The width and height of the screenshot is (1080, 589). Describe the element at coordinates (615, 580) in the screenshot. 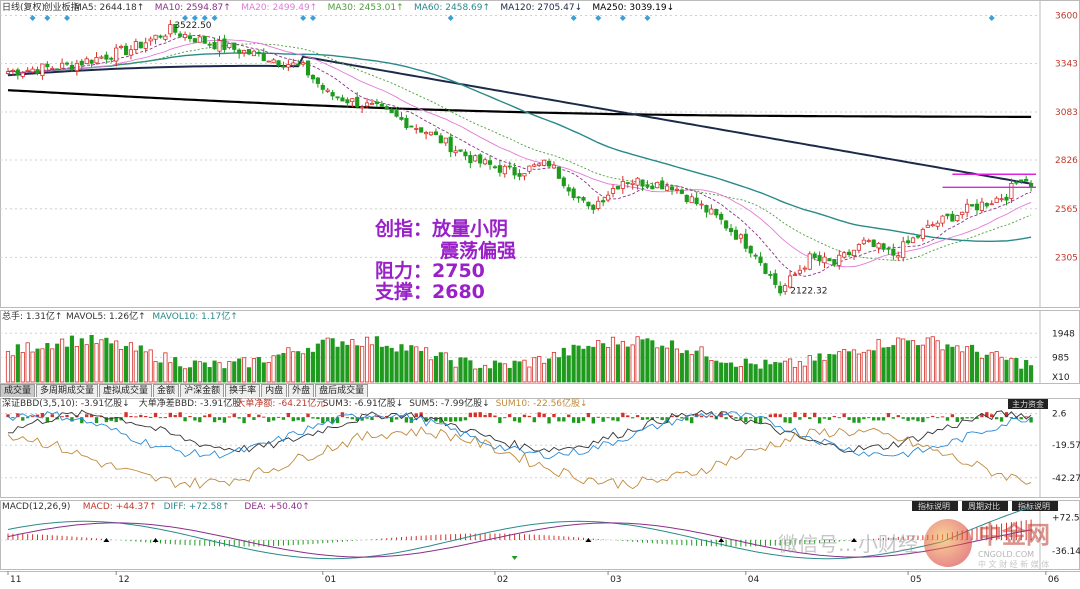

I see `date-tick-label: 03` at that location.